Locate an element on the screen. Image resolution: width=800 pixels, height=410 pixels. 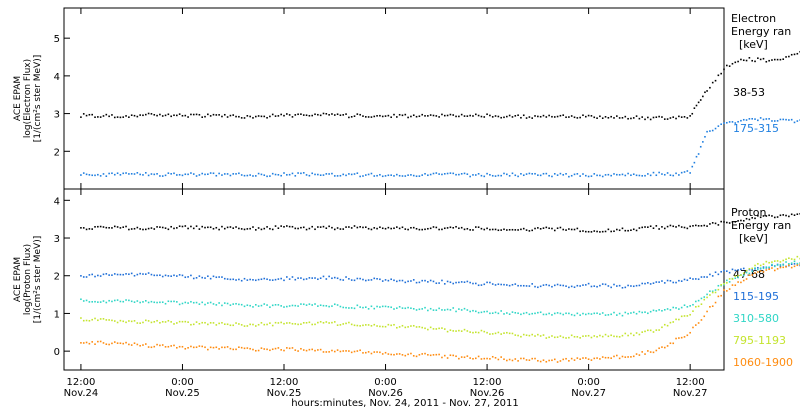
proton-ytick-label: 0 is located at coordinates (57, 352).